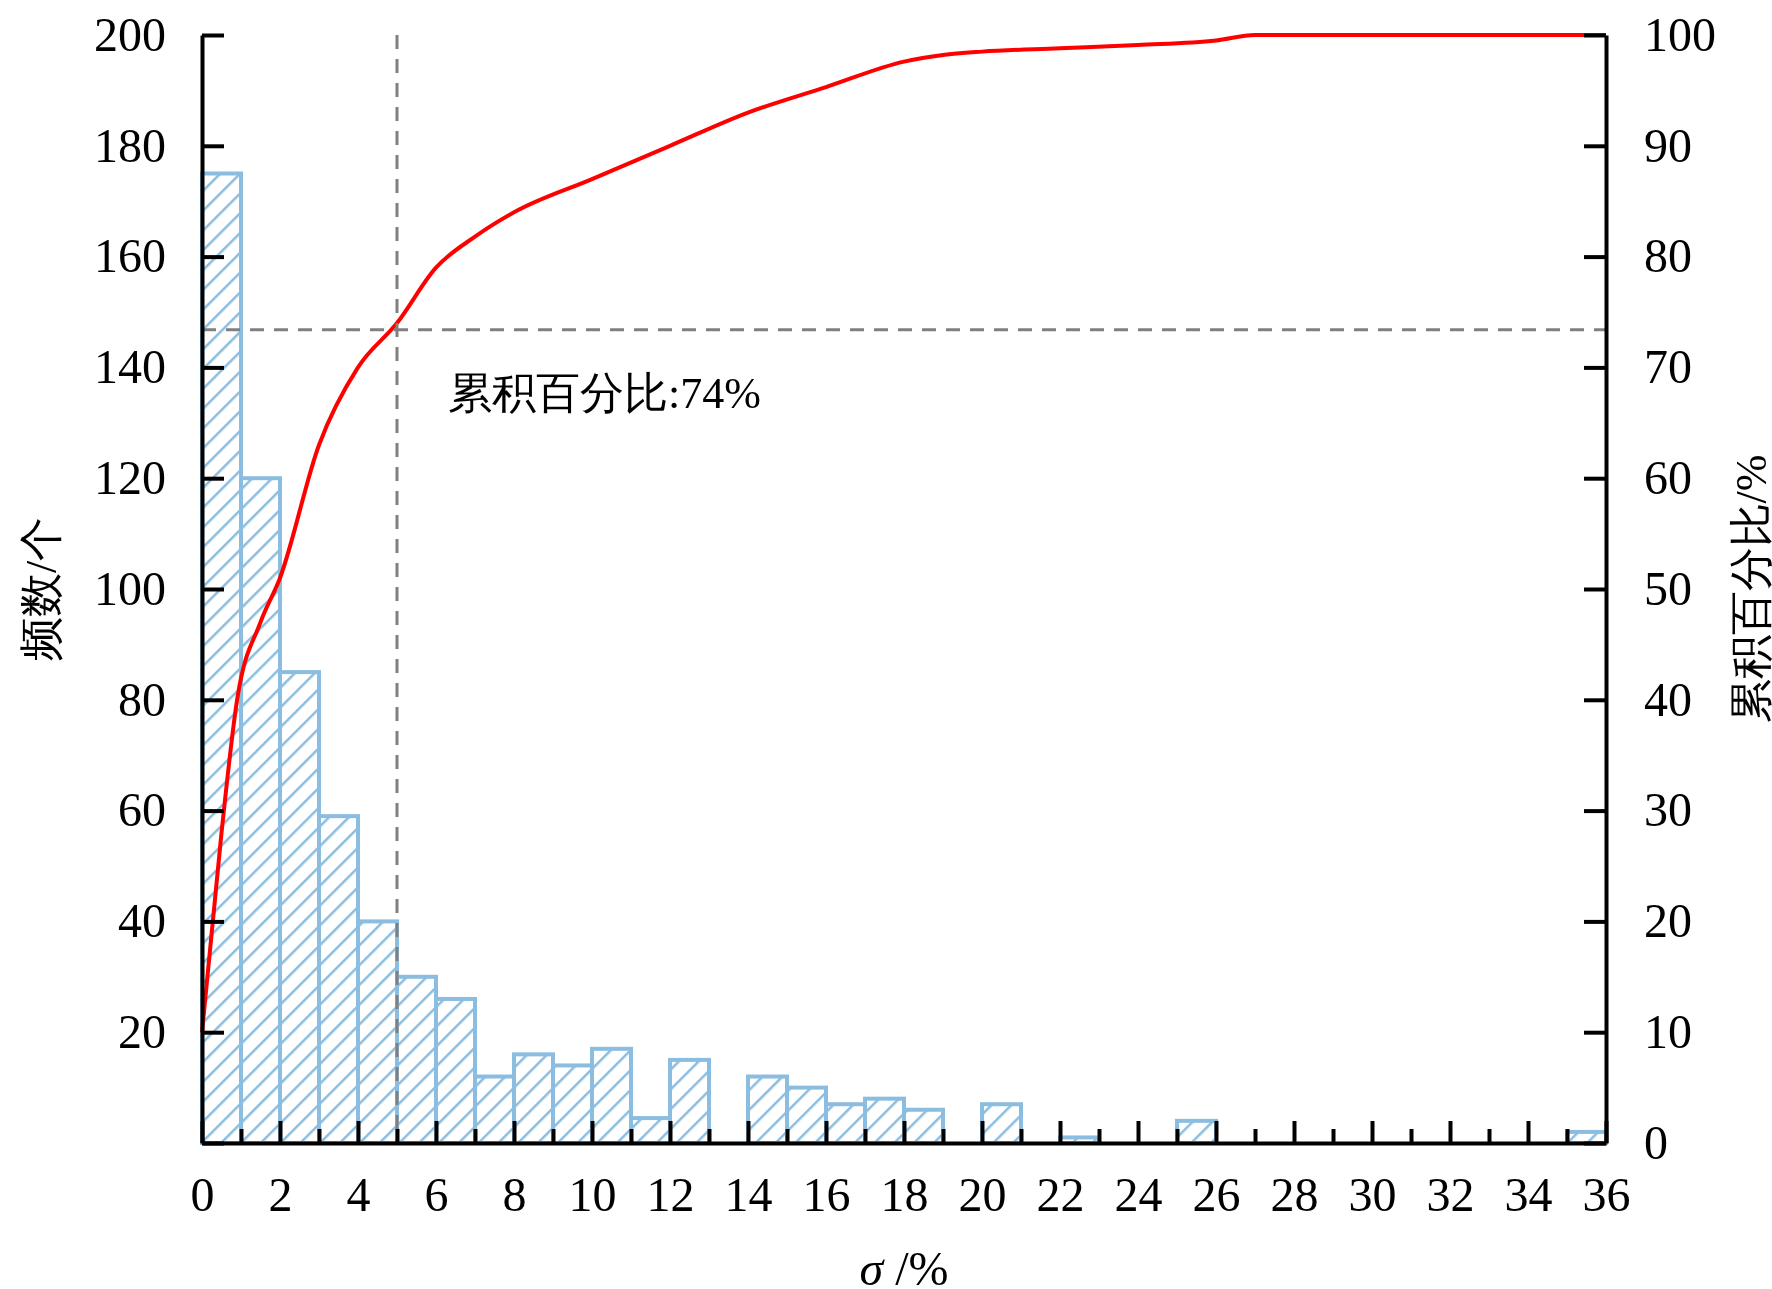 Image resolution: width=1772 pixels, height=1289 pixels. Describe the element at coordinates (1372, 1195) in the screenshot. I see `x-tick-label: 30` at that location.